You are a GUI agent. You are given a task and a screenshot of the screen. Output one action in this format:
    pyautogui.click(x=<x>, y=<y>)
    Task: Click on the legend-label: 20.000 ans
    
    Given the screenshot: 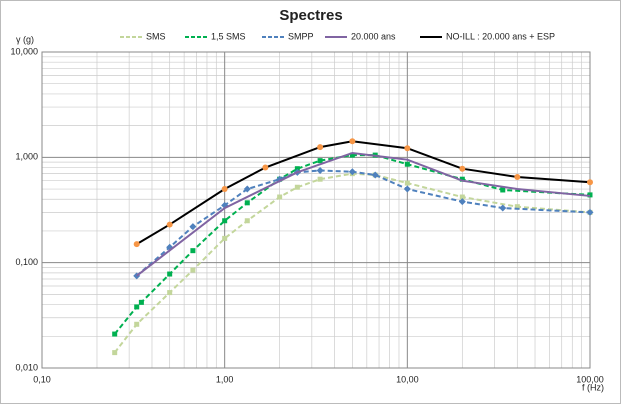 What is the action you would take?
    pyautogui.click(x=373, y=36)
    